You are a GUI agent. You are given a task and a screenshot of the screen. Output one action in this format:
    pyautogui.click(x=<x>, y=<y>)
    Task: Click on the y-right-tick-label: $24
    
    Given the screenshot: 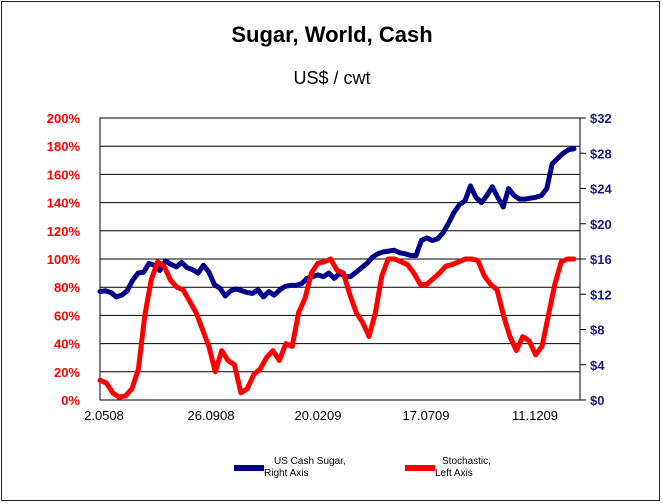 What is the action you would take?
    pyautogui.click(x=601, y=189)
    